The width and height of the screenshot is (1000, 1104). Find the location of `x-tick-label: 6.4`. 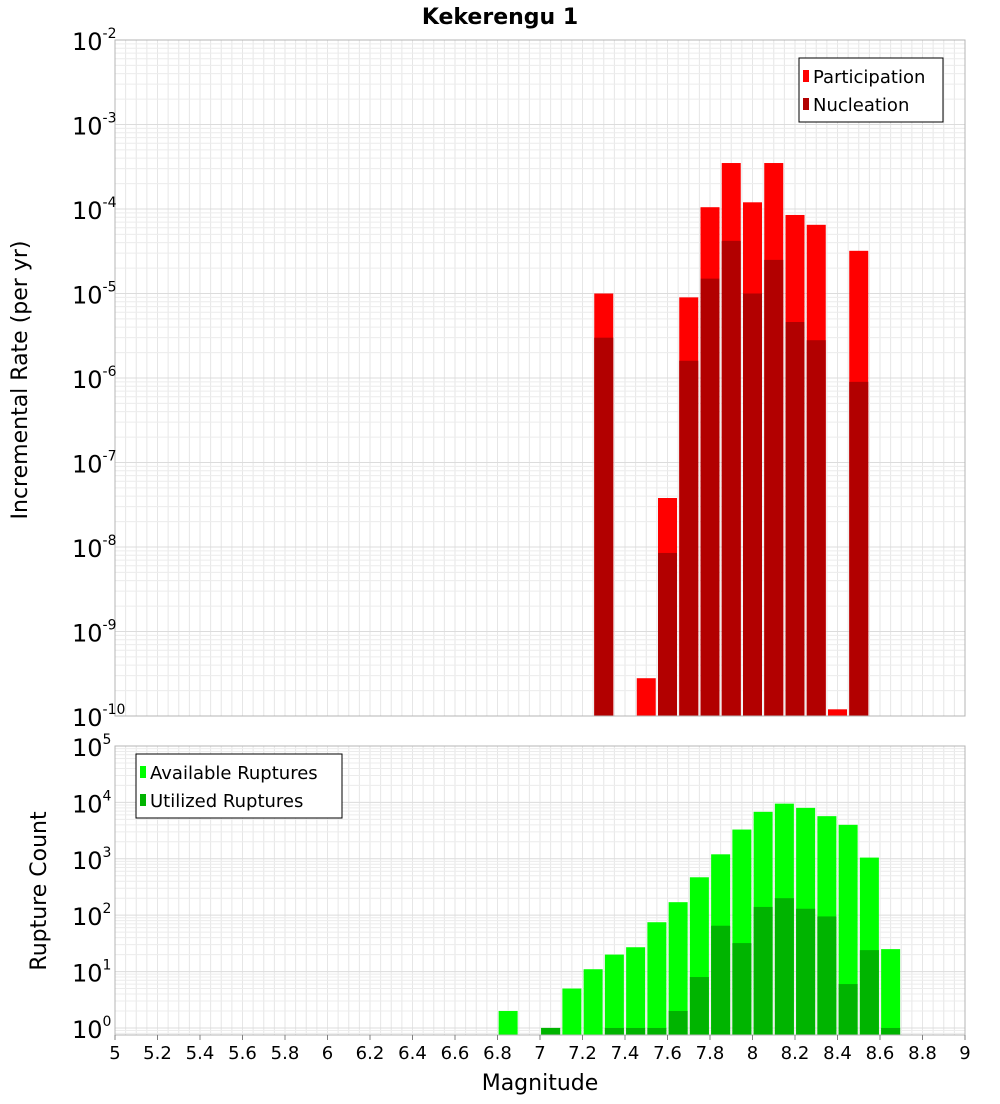

x-tick-label: 6.4 is located at coordinates (412, 1053).